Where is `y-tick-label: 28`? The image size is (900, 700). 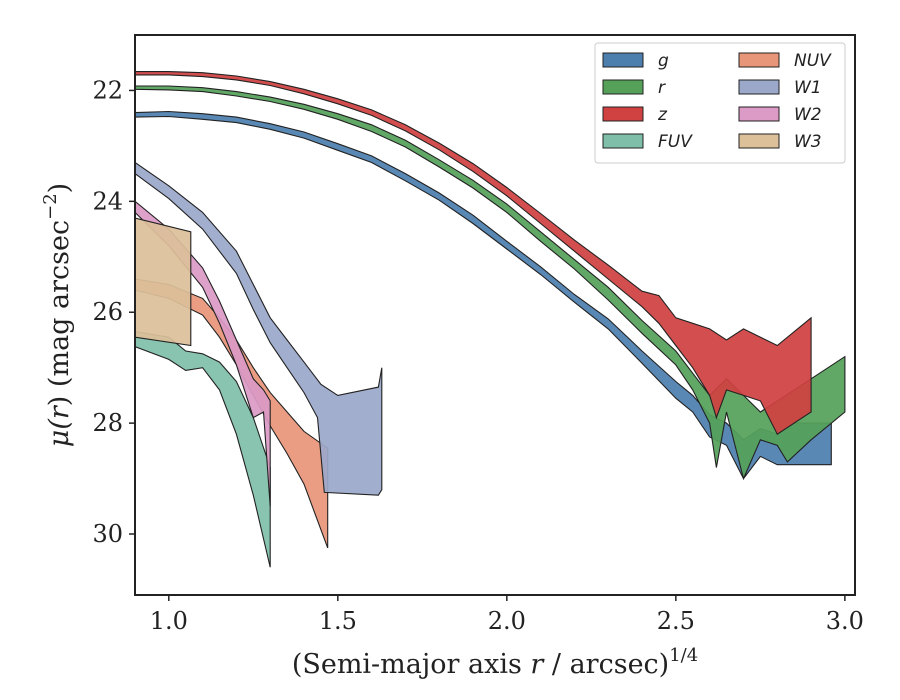 y-tick-label: 28 is located at coordinates (107, 423).